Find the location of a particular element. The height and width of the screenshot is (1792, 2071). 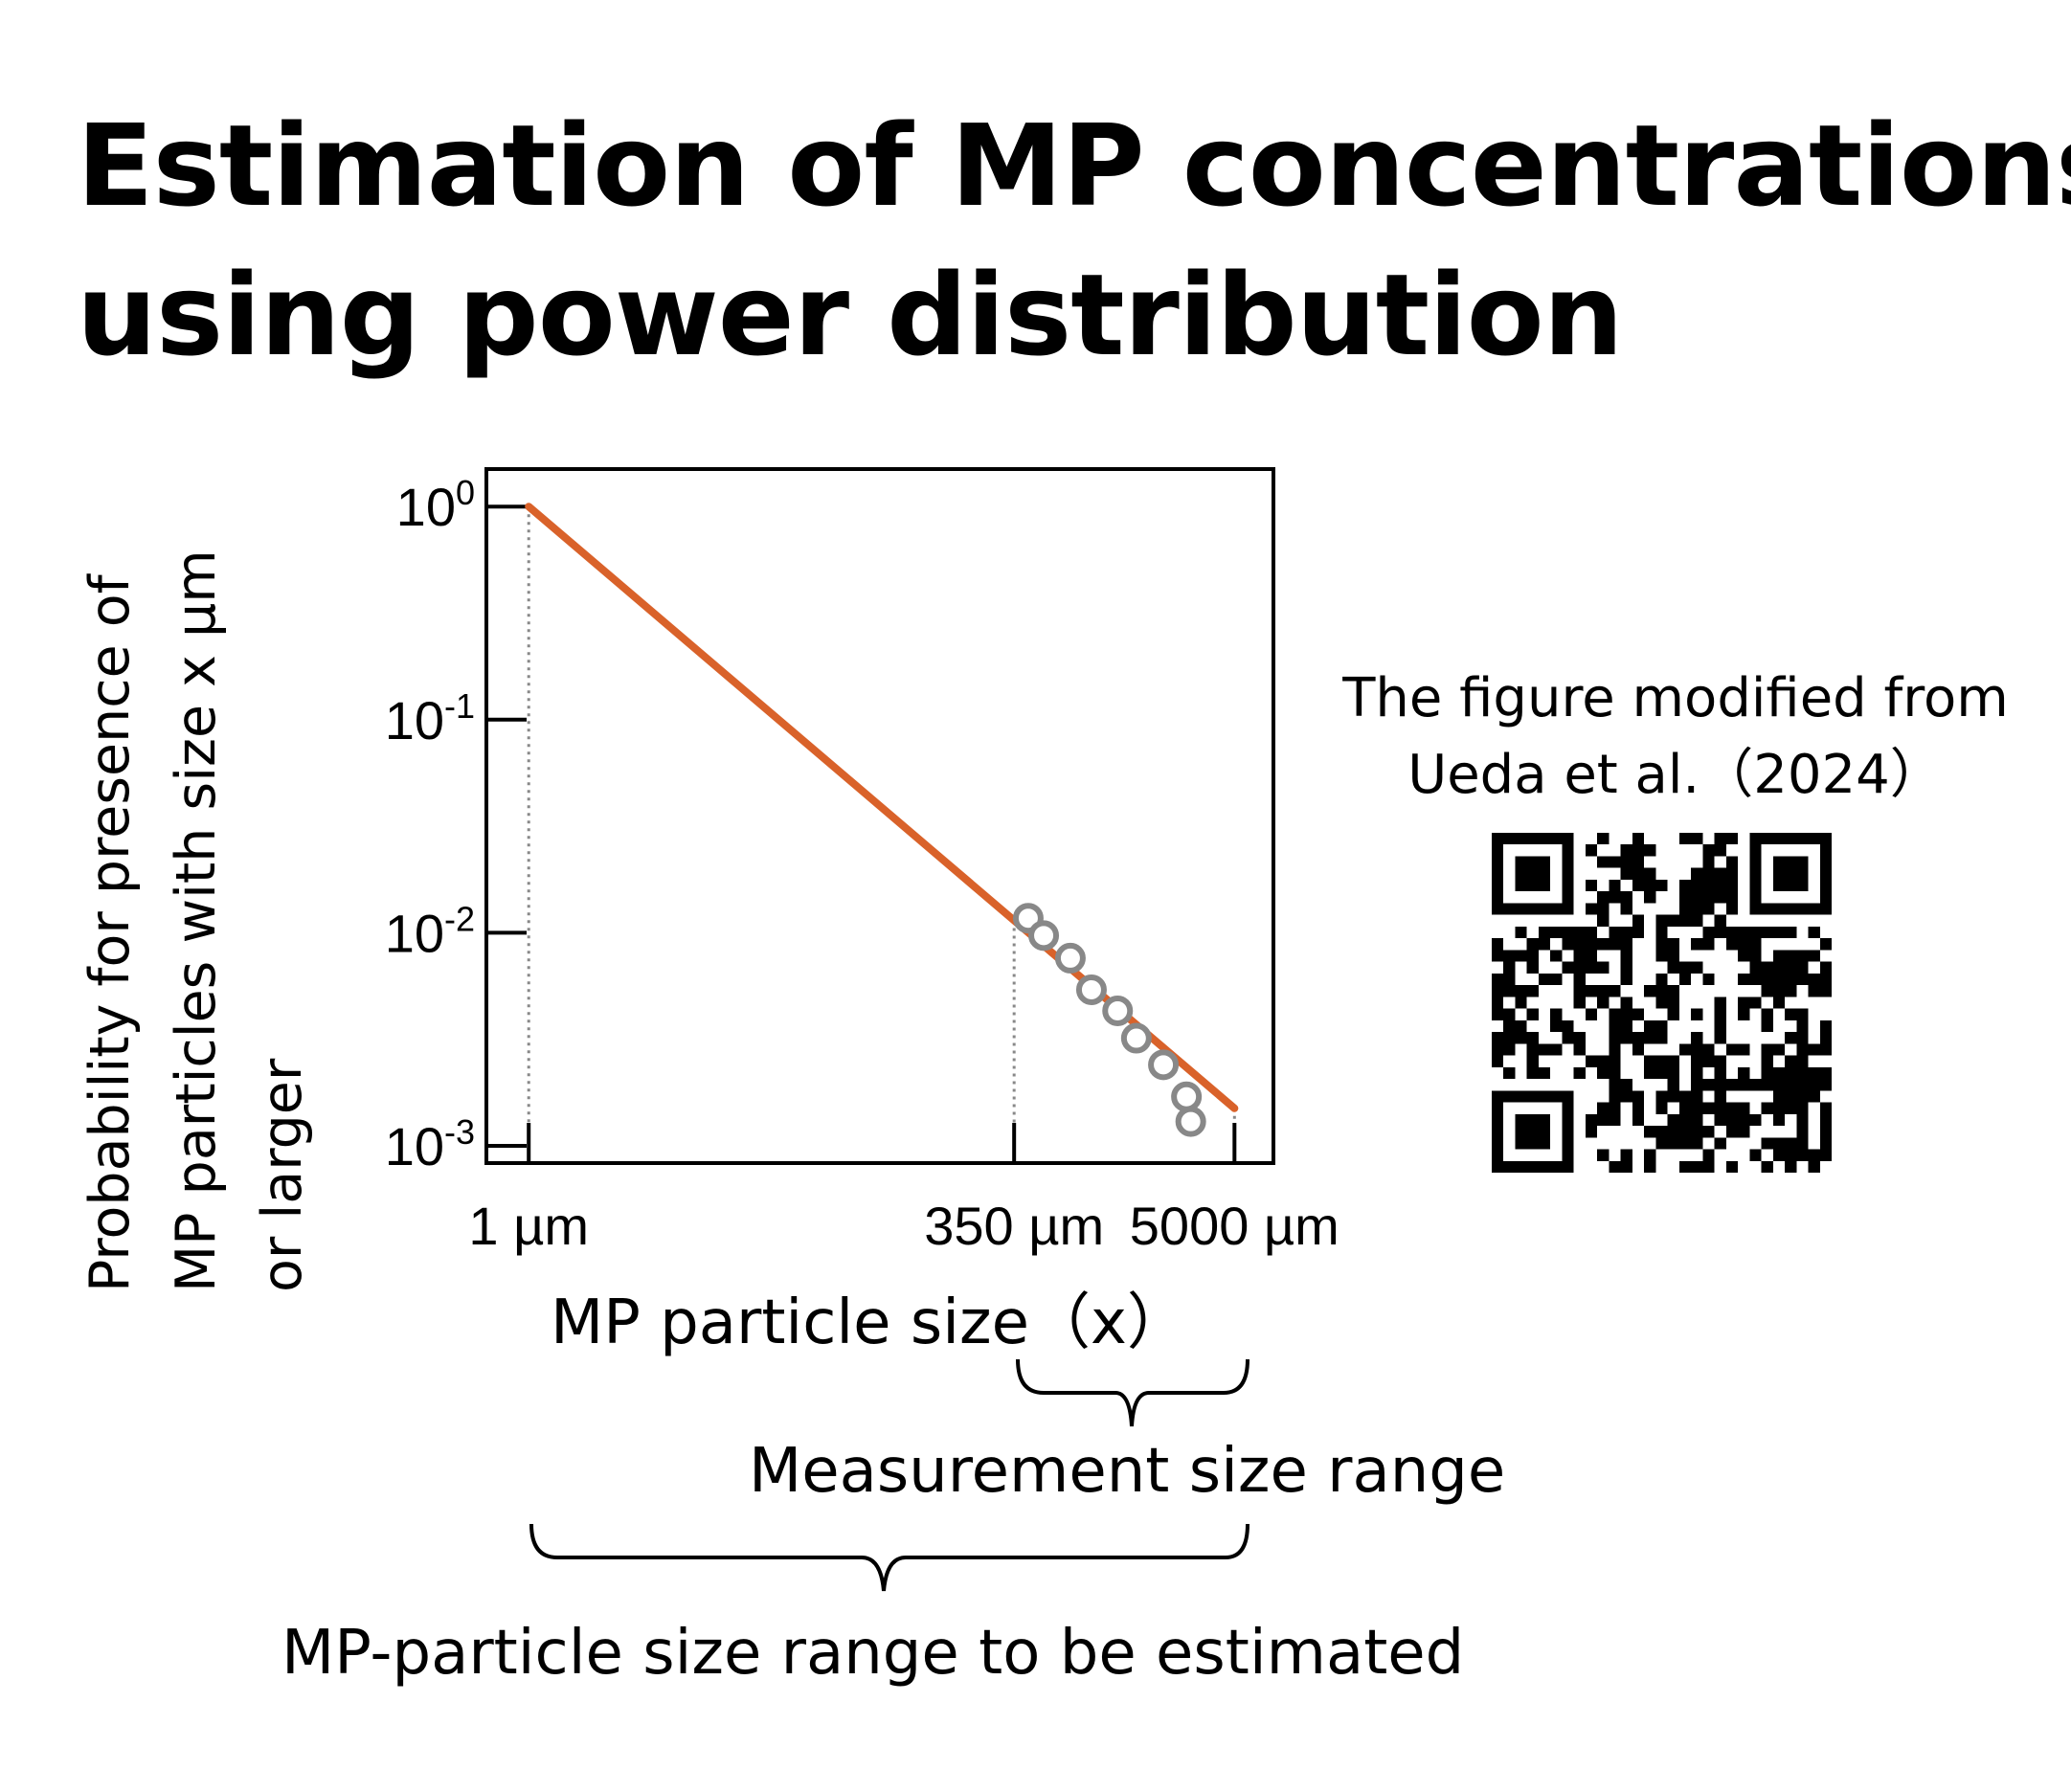

estimated-range-label: MP-particle size range to be estimated is located at coordinates (873, 1654).